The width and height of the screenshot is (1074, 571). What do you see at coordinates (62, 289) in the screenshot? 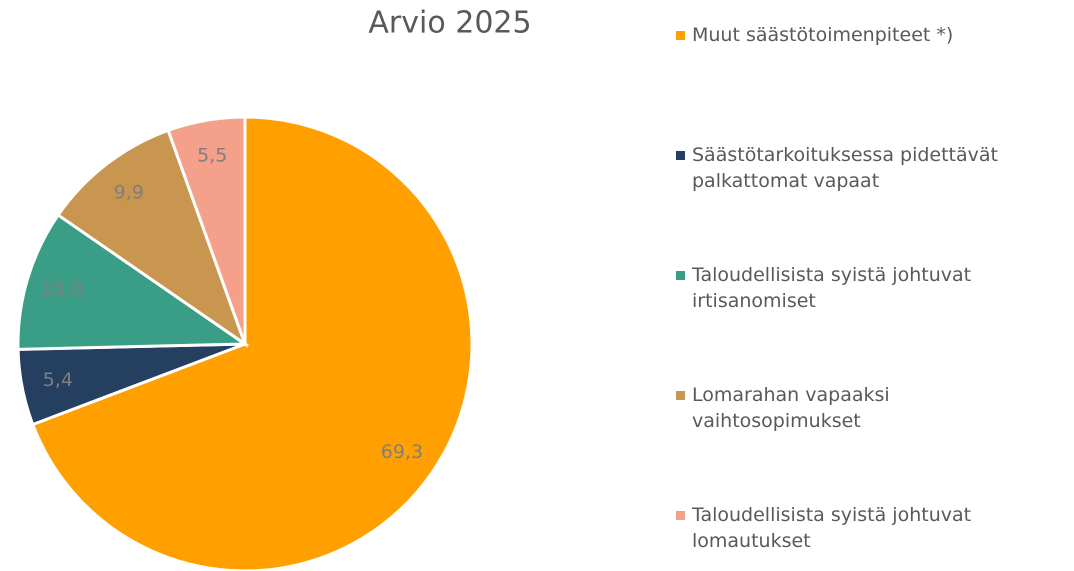
I see `data-label: 10,0` at bounding box center [62, 289].